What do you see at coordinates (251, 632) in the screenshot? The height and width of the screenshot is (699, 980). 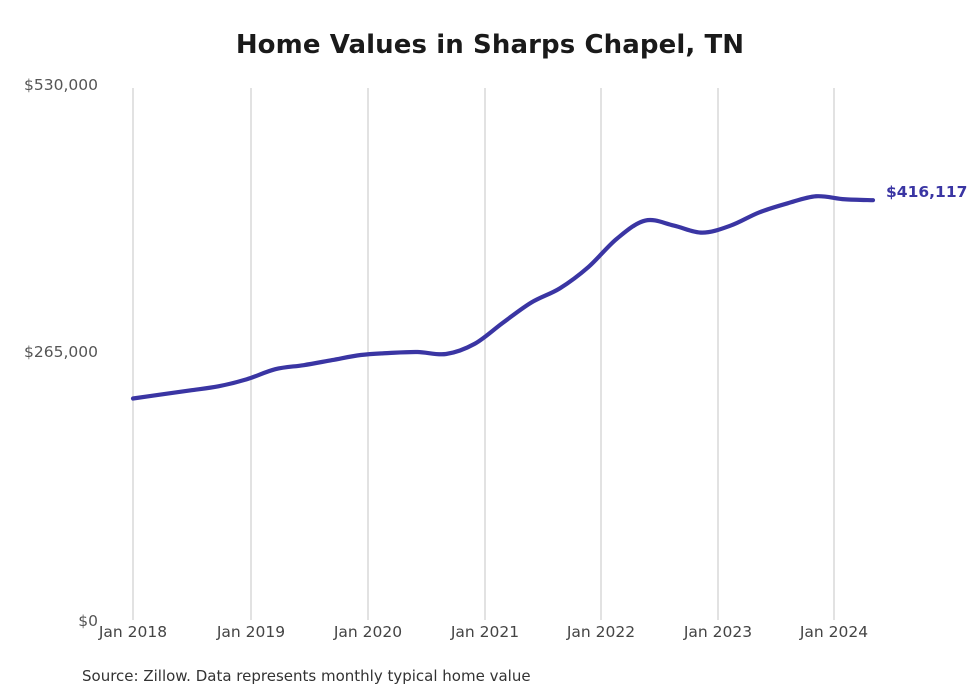 I see `x-axis-tick-jan-2019: Jan 2019` at bounding box center [251, 632].